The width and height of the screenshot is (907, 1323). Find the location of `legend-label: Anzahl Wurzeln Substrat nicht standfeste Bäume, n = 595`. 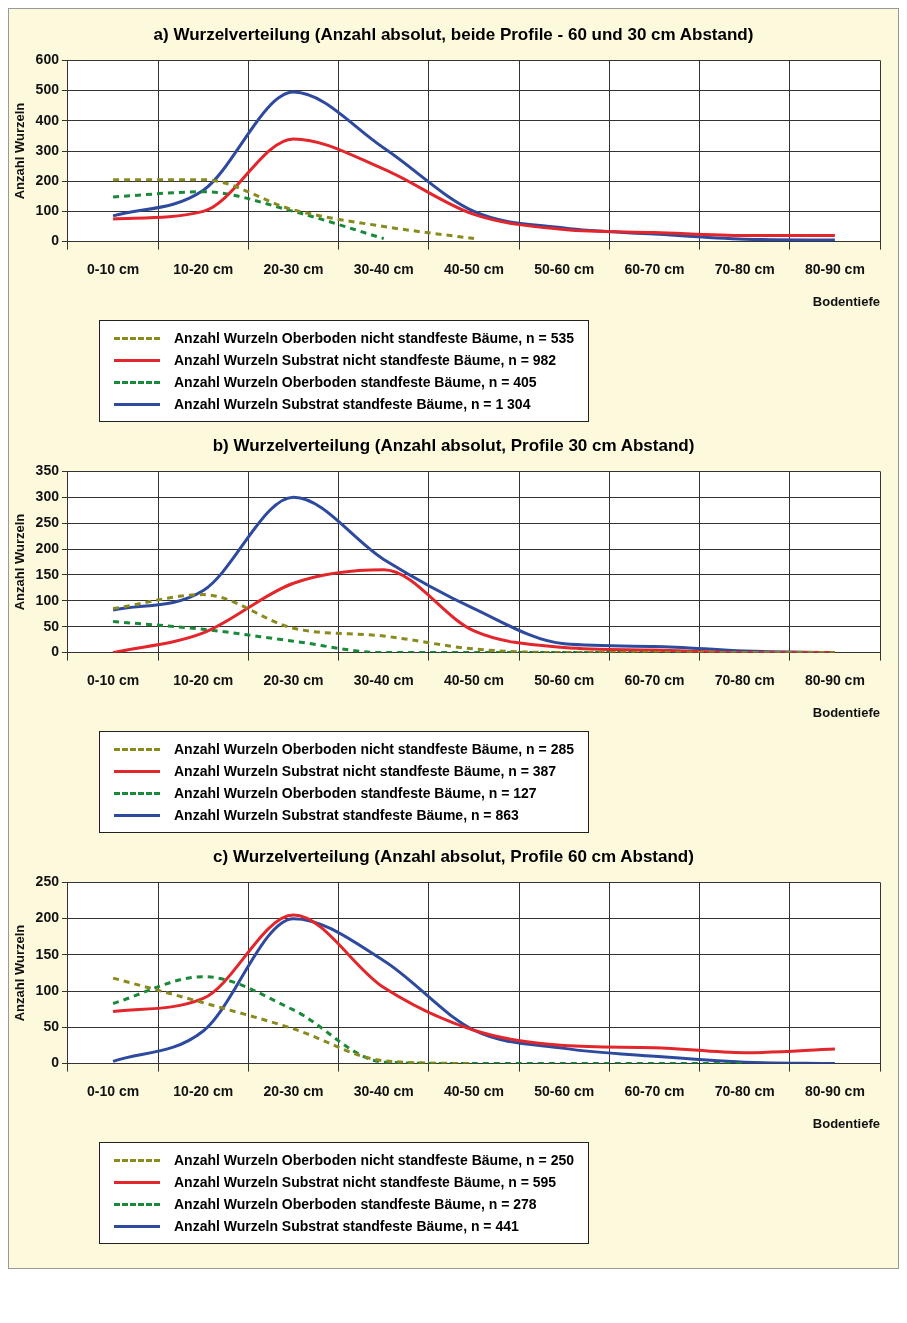

legend-label: Anzahl Wurzeln Substrat nicht standfeste Bäume, n = 595 is located at coordinates (365, 1182).